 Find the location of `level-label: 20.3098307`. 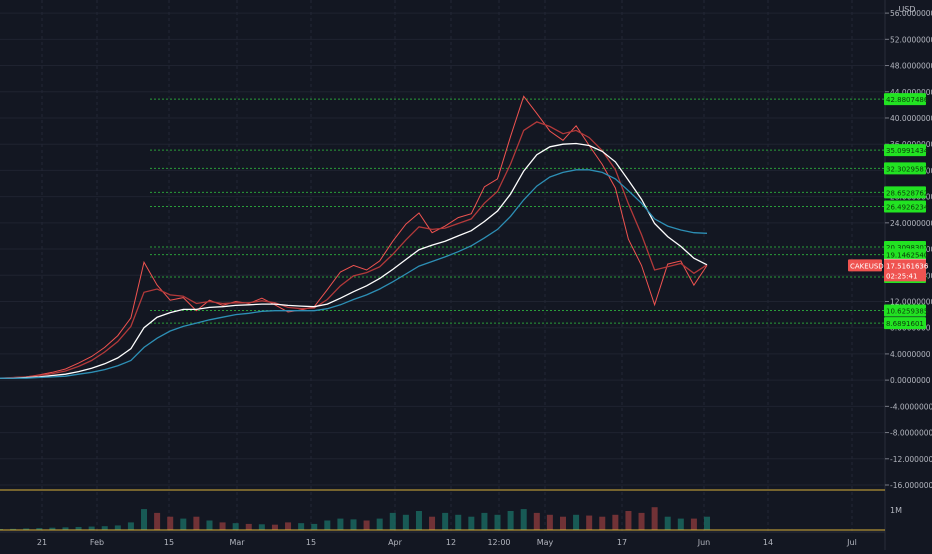

level-label: 20.3098307 is located at coordinates (907, 248).